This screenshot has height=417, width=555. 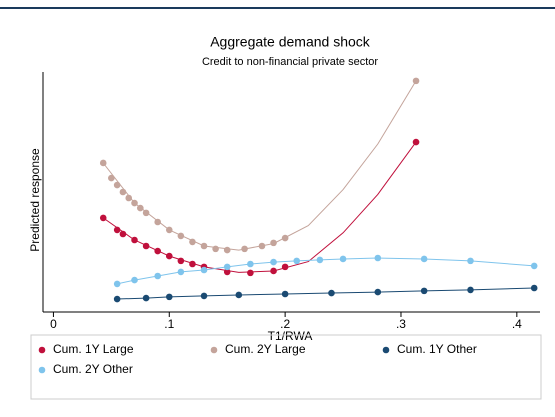 I want to click on chart-title: Aggregate demand shock, so click(x=290, y=42).